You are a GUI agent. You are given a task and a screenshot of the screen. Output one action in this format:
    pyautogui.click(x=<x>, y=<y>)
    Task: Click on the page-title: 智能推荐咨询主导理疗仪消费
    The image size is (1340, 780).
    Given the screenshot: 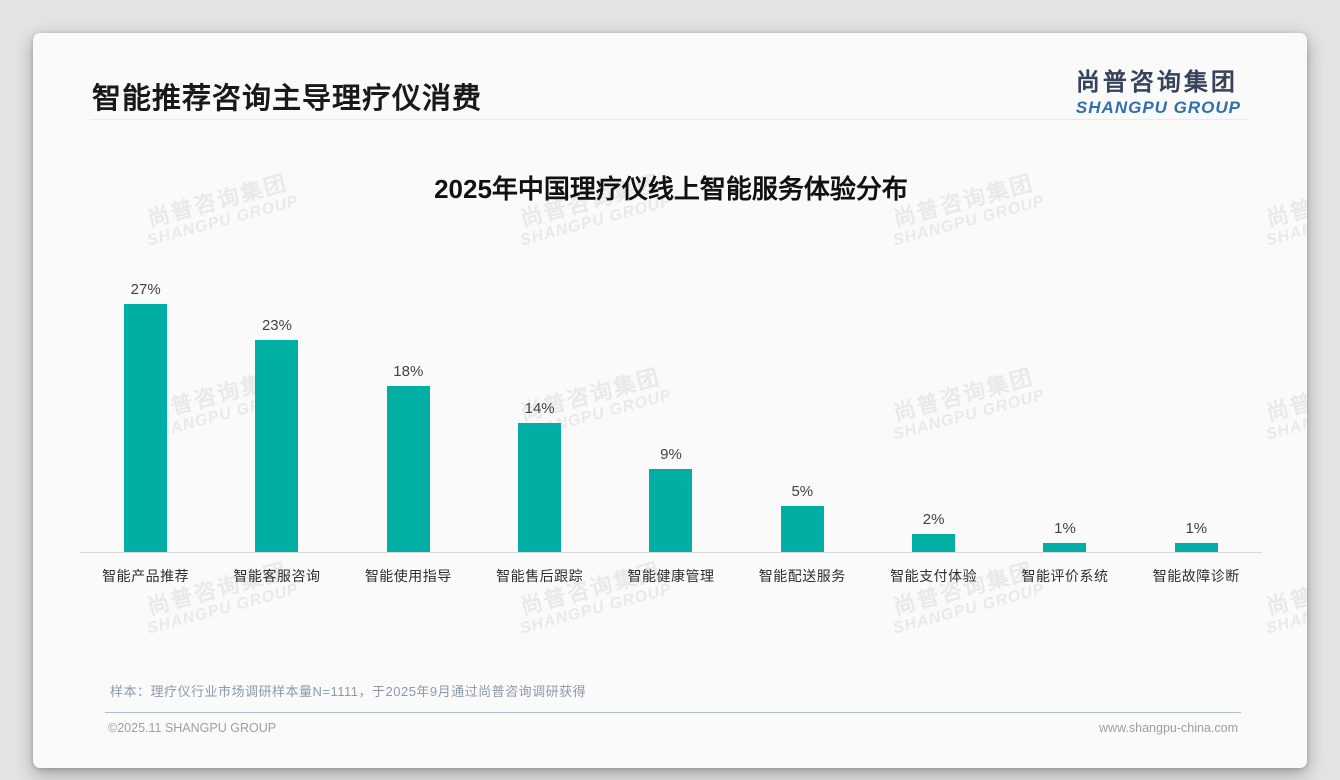 What is the action you would take?
    pyautogui.click(x=287, y=99)
    